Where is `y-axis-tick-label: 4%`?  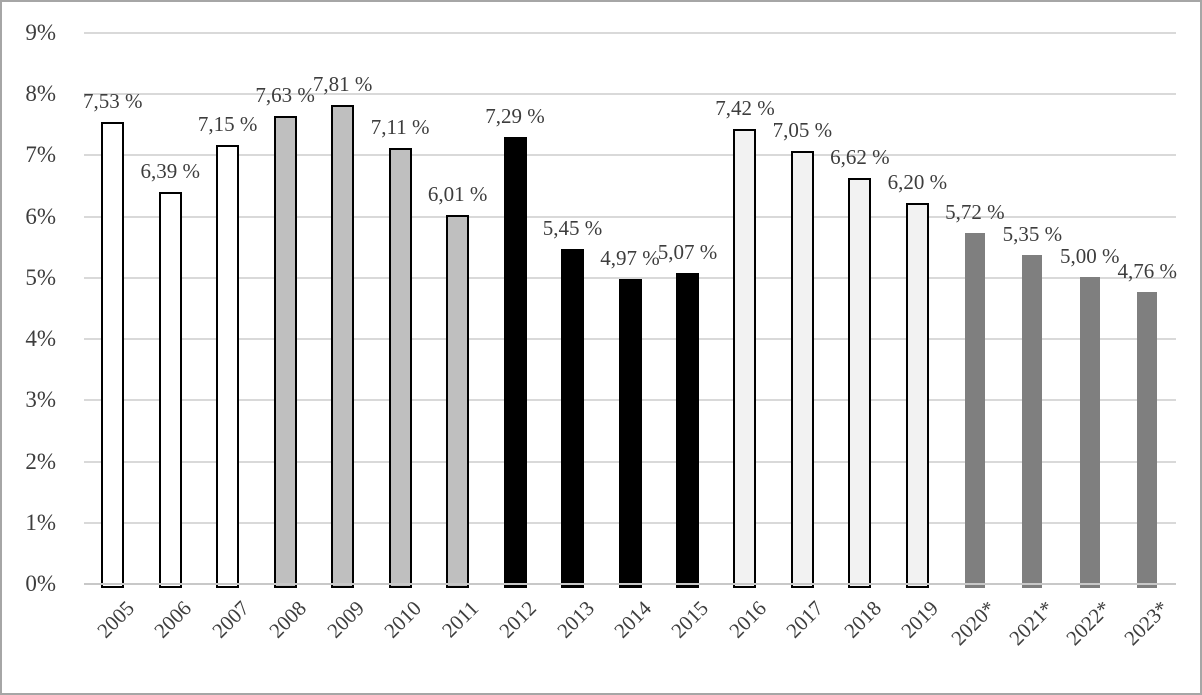 y-axis-tick-label: 4% is located at coordinates (40, 339).